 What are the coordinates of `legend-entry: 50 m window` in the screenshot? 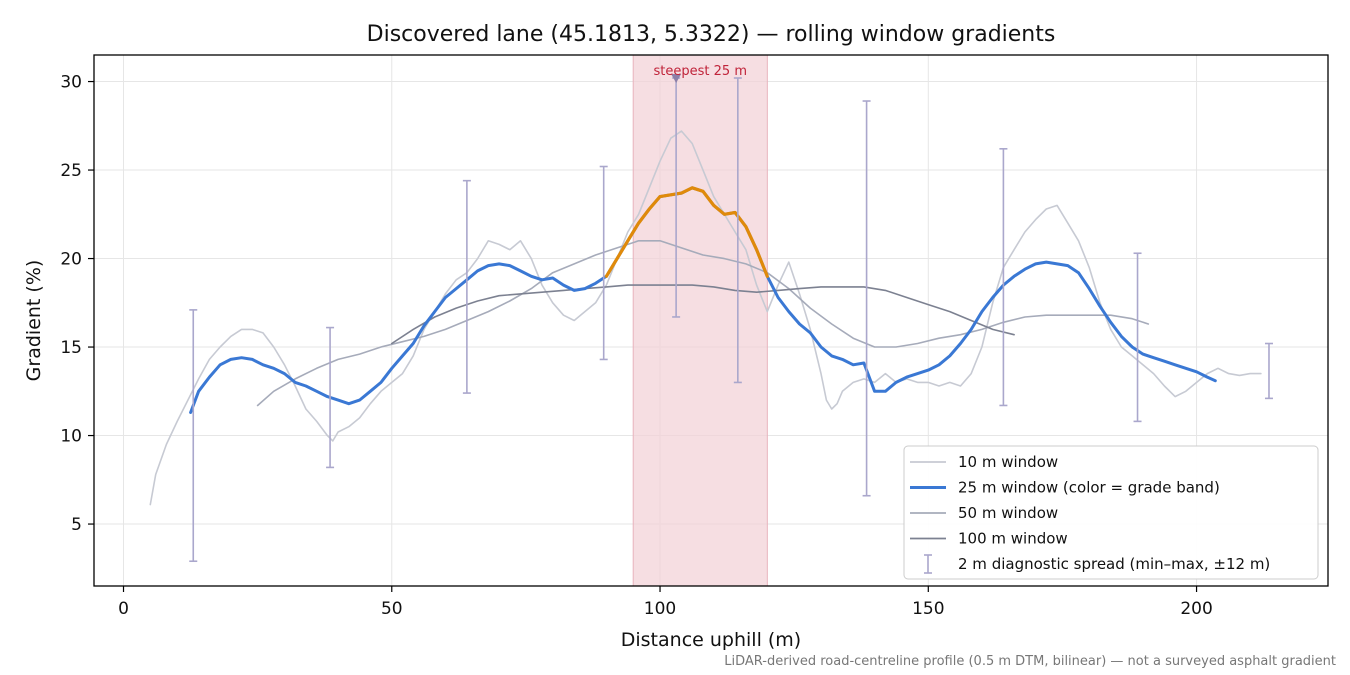 It's located at (984, 513).